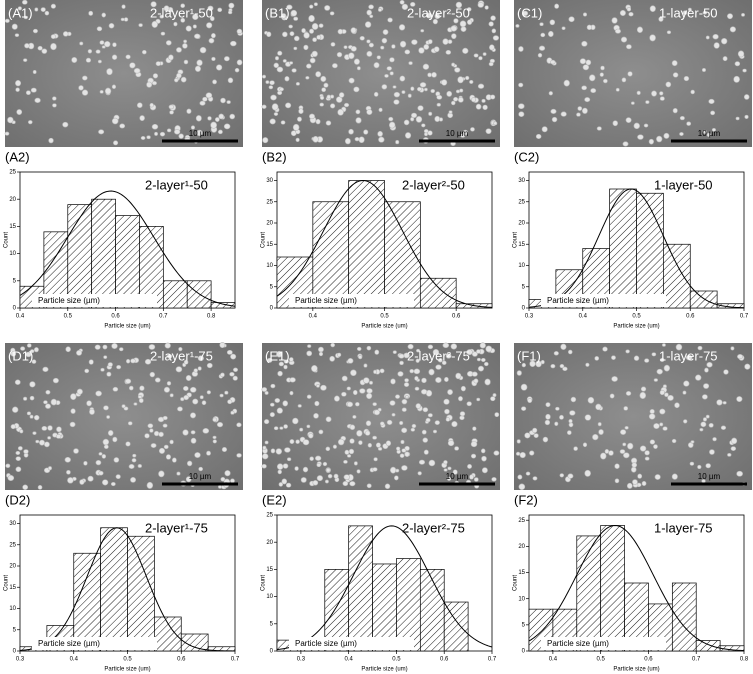 This screenshot has height=674, width=753. I want to click on sem-image: (D1) 2-layer¹-75 10 µm, so click(124, 415).